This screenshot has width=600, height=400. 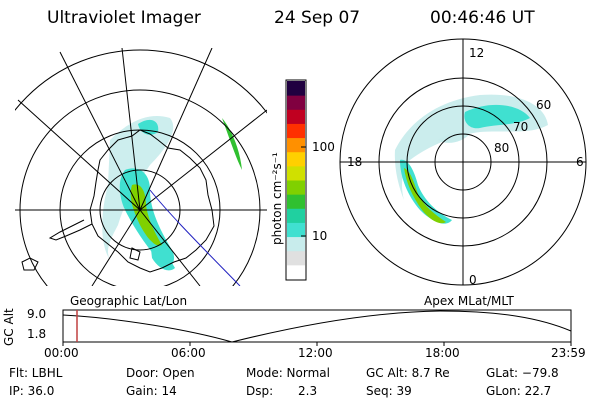 I want to click on peninsula-outline, so click(x=70, y=230).